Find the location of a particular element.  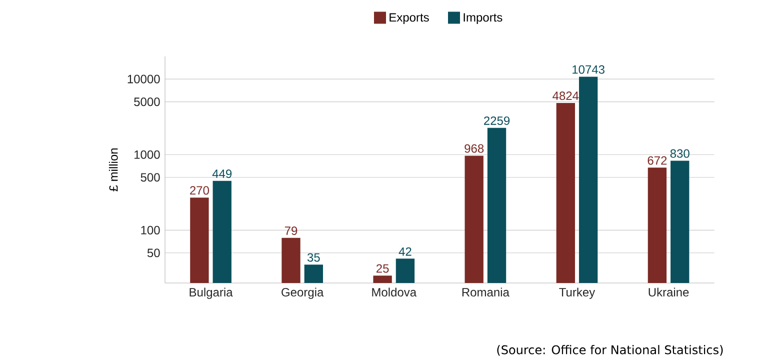

y-axis-title: £ million is located at coordinates (113, 170).